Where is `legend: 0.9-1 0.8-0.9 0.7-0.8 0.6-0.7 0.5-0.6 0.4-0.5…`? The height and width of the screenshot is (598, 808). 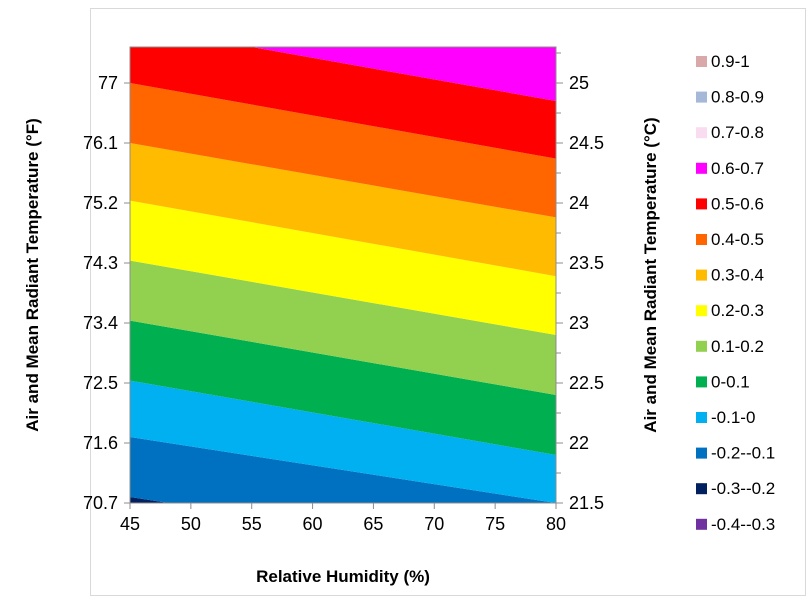
legend: 0.9-1 0.8-0.9 0.7-0.8 0.6-0.7 0.5-0.6 0.4-0.5… is located at coordinates (735, 293).